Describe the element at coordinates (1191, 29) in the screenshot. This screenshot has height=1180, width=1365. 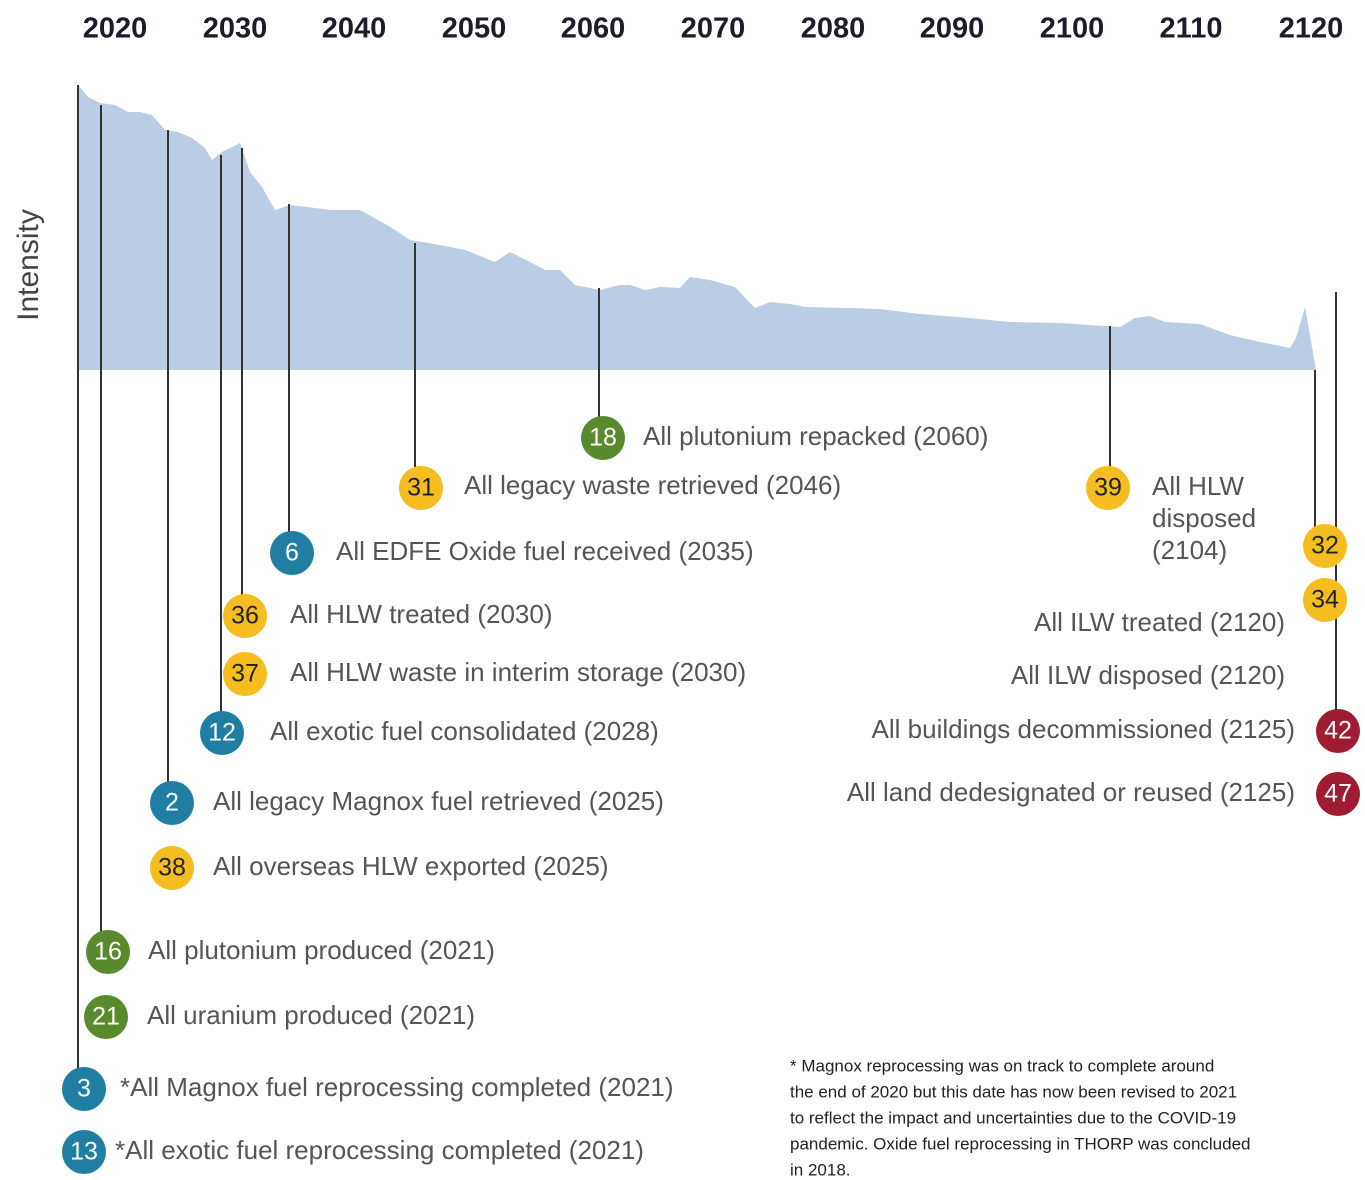
I see `year-label: 2110` at that location.